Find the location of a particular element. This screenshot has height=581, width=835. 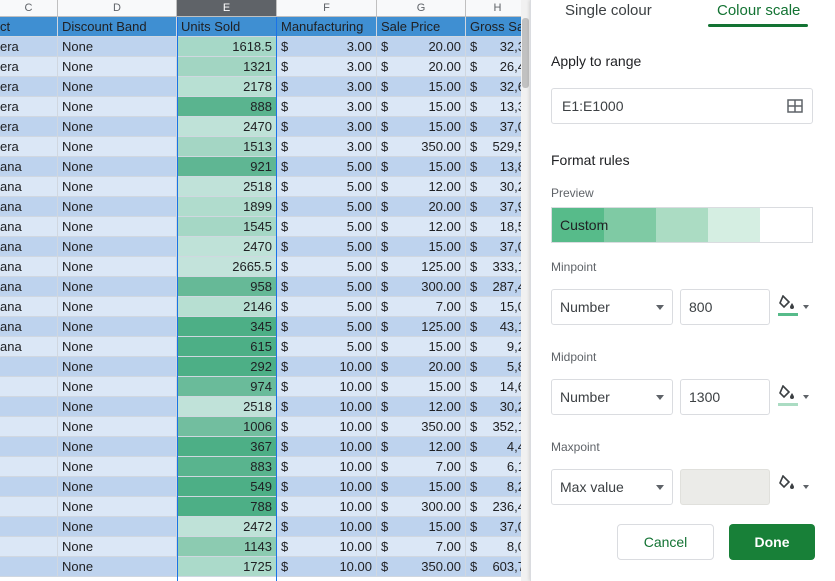

cell-gross-sales: $13,8 is located at coordinates (498, 167).